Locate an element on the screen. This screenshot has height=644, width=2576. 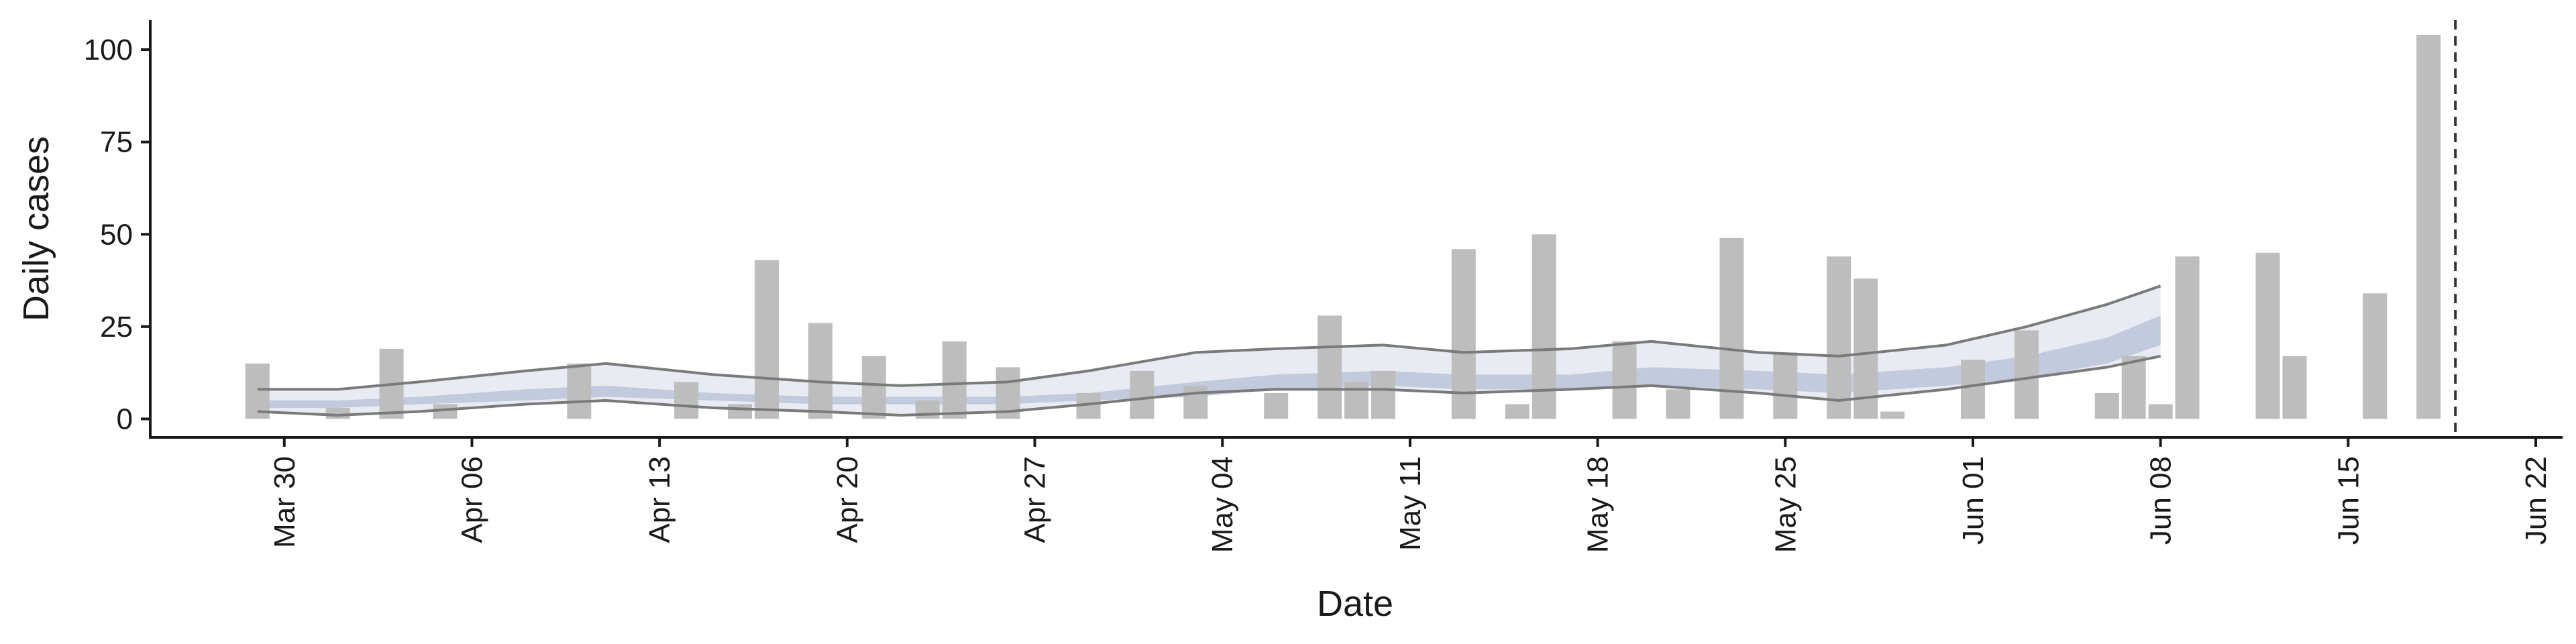
x-tick-label: Apr 20 is located at coordinates (847, 499).